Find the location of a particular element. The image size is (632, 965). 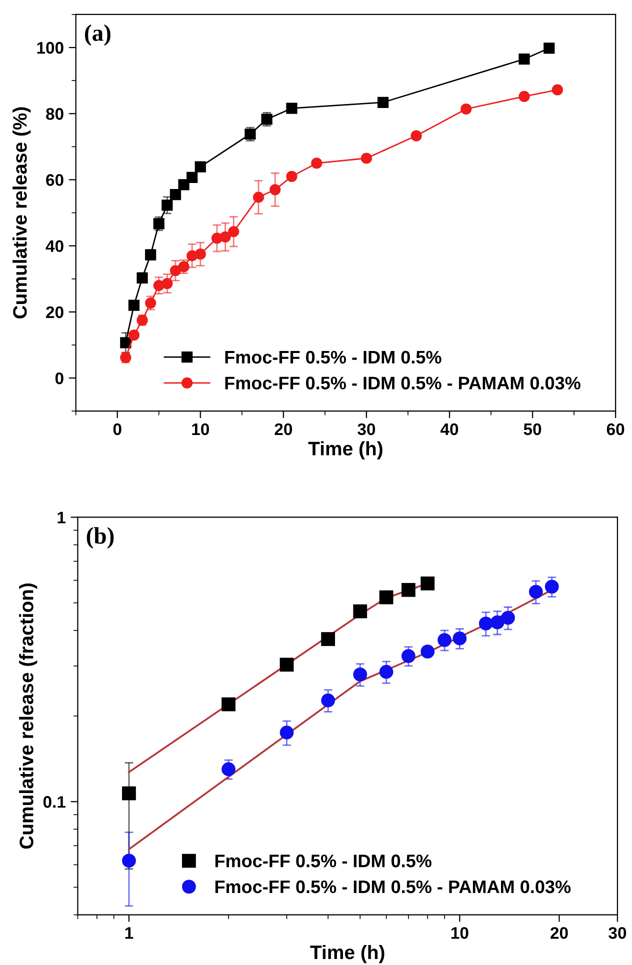

y-axis-title: Cumulative release (fraction) is located at coordinates (28, 716).